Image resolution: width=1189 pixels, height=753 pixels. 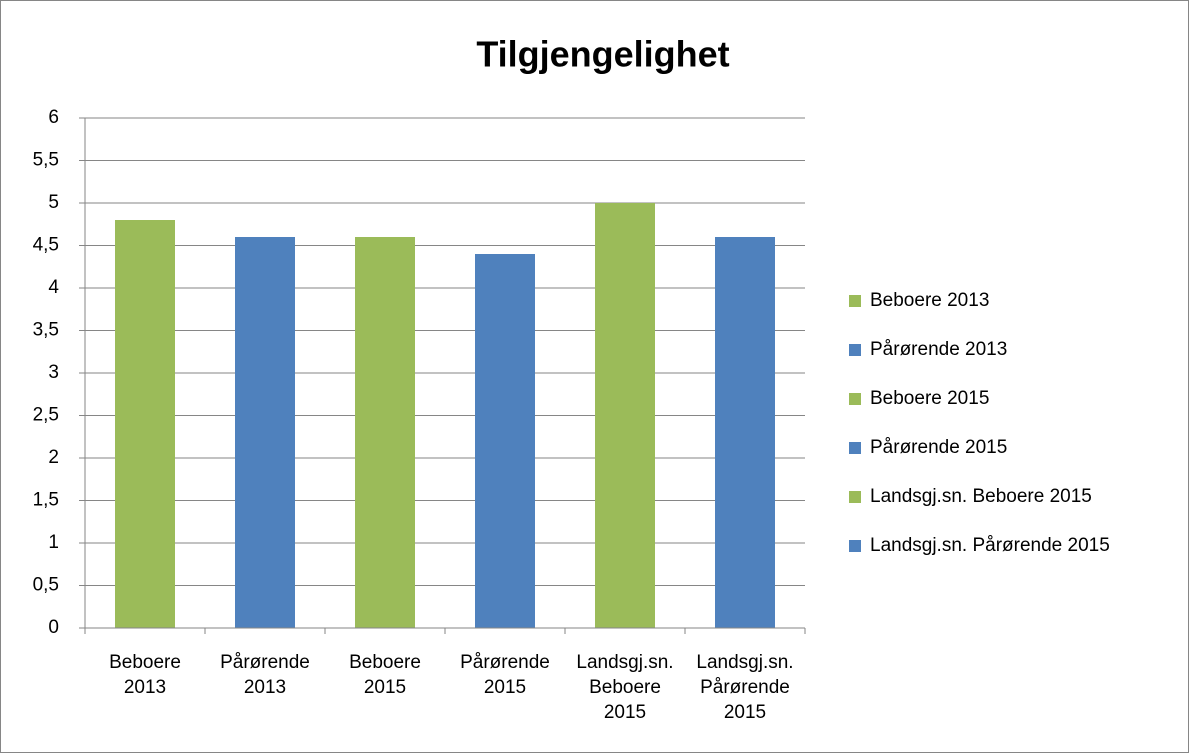 I want to click on y-tick-label: 4,5, so click(x=46, y=245).